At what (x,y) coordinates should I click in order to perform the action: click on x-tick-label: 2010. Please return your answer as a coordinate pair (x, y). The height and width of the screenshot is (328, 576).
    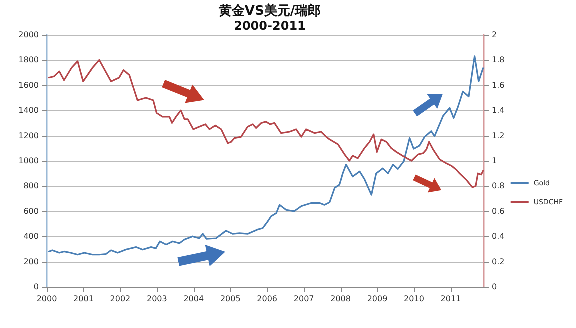
    Looking at the image, I should click on (414, 299).